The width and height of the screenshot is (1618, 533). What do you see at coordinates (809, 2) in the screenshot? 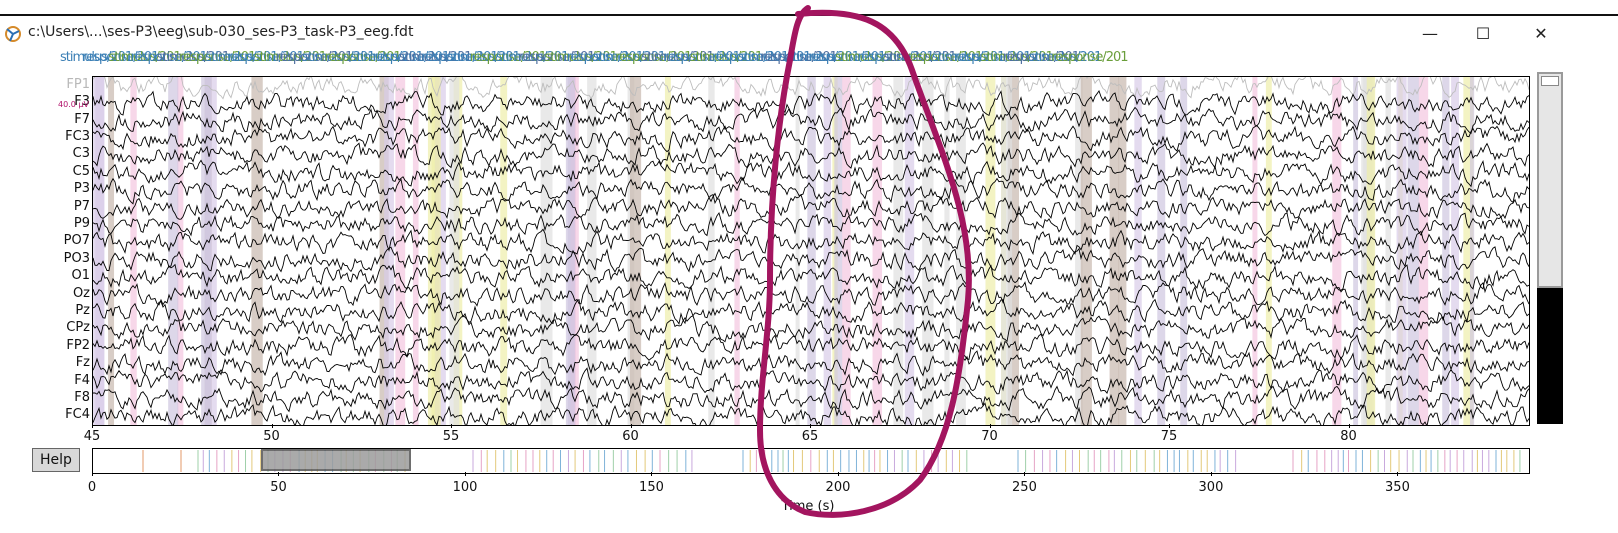
I see `window-top-edge` at bounding box center [809, 2].